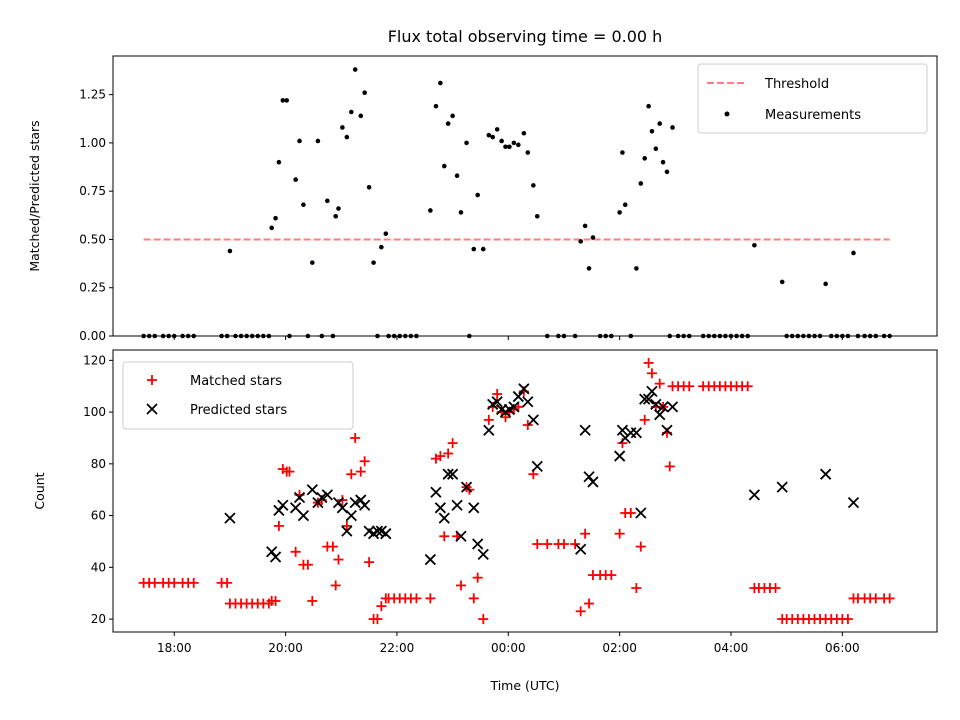 The height and width of the screenshot is (720, 960). I want to click on bottom-y-tick-label: 120, so click(94, 360).